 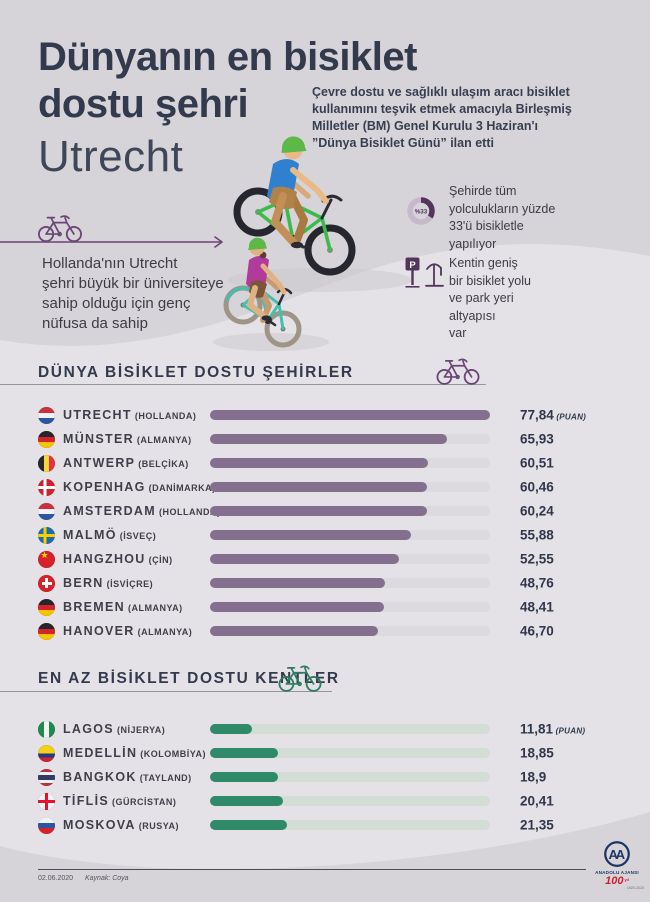 What do you see at coordinates (46, 583) in the screenshot?
I see `flag-icon-ch` at bounding box center [46, 583].